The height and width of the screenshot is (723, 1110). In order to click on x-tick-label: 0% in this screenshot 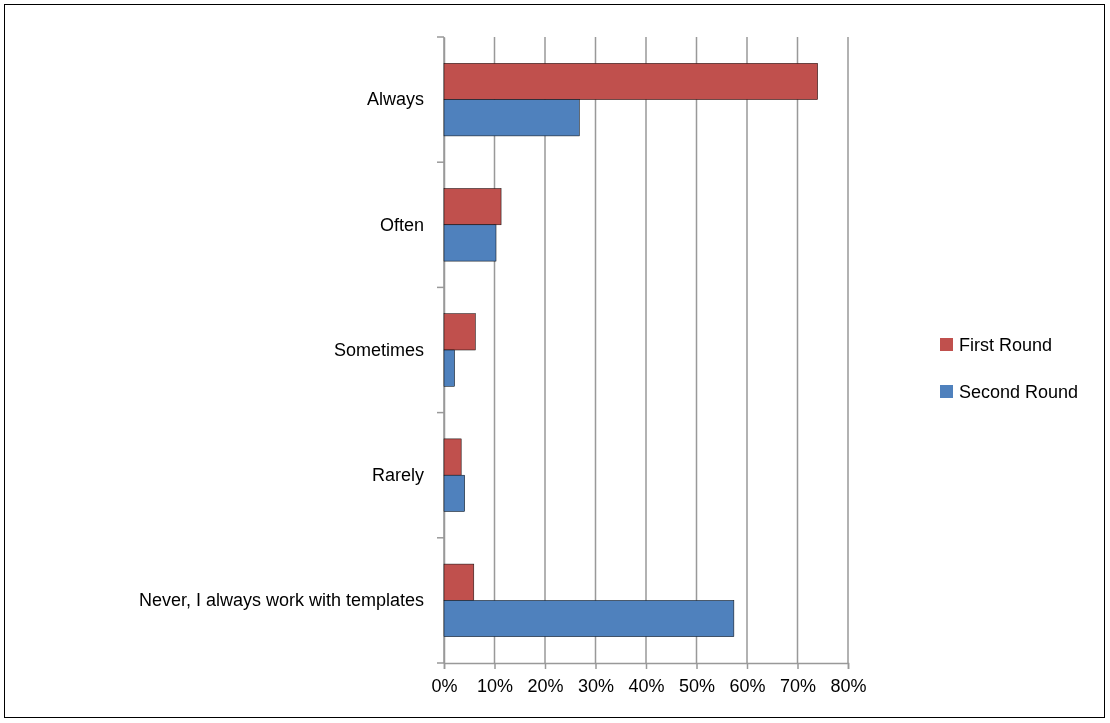, I will do `click(444, 685)`.